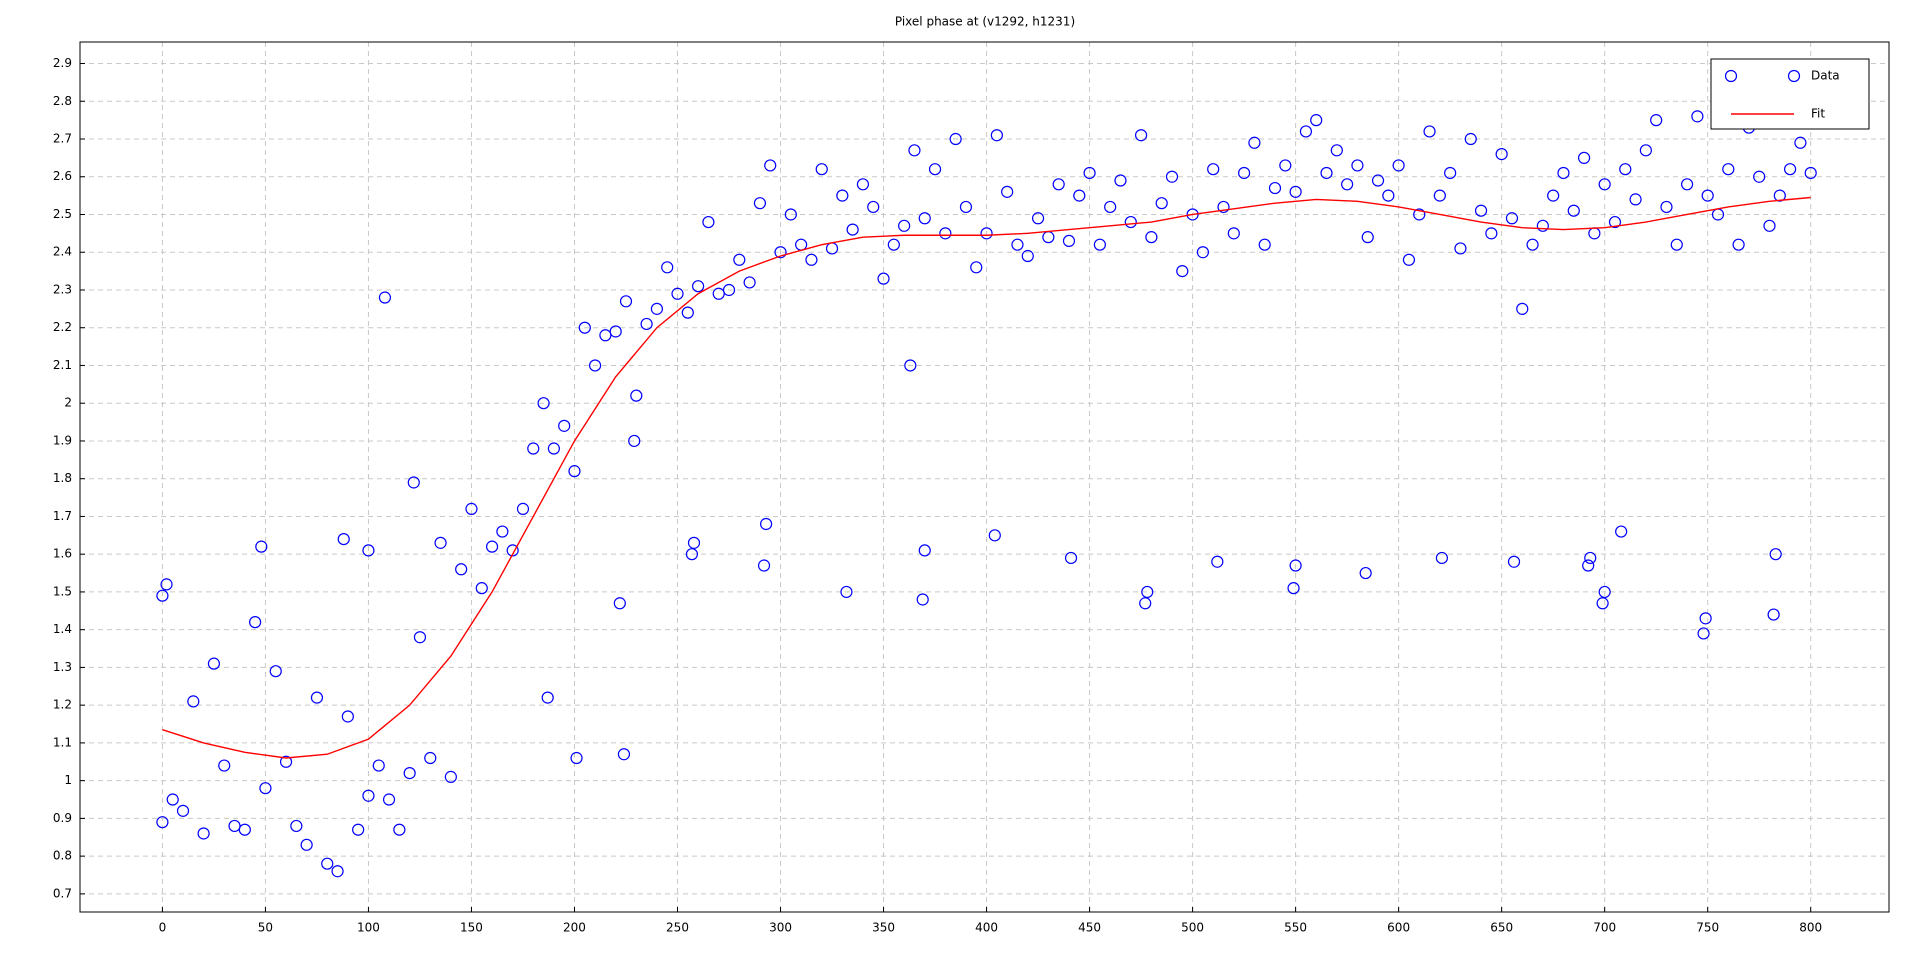 This screenshot has width=1920, height=957. What do you see at coordinates (62, 289) in the screenshot?
I see `y-tick-label: 2.3` at bounding box center [62, 289].